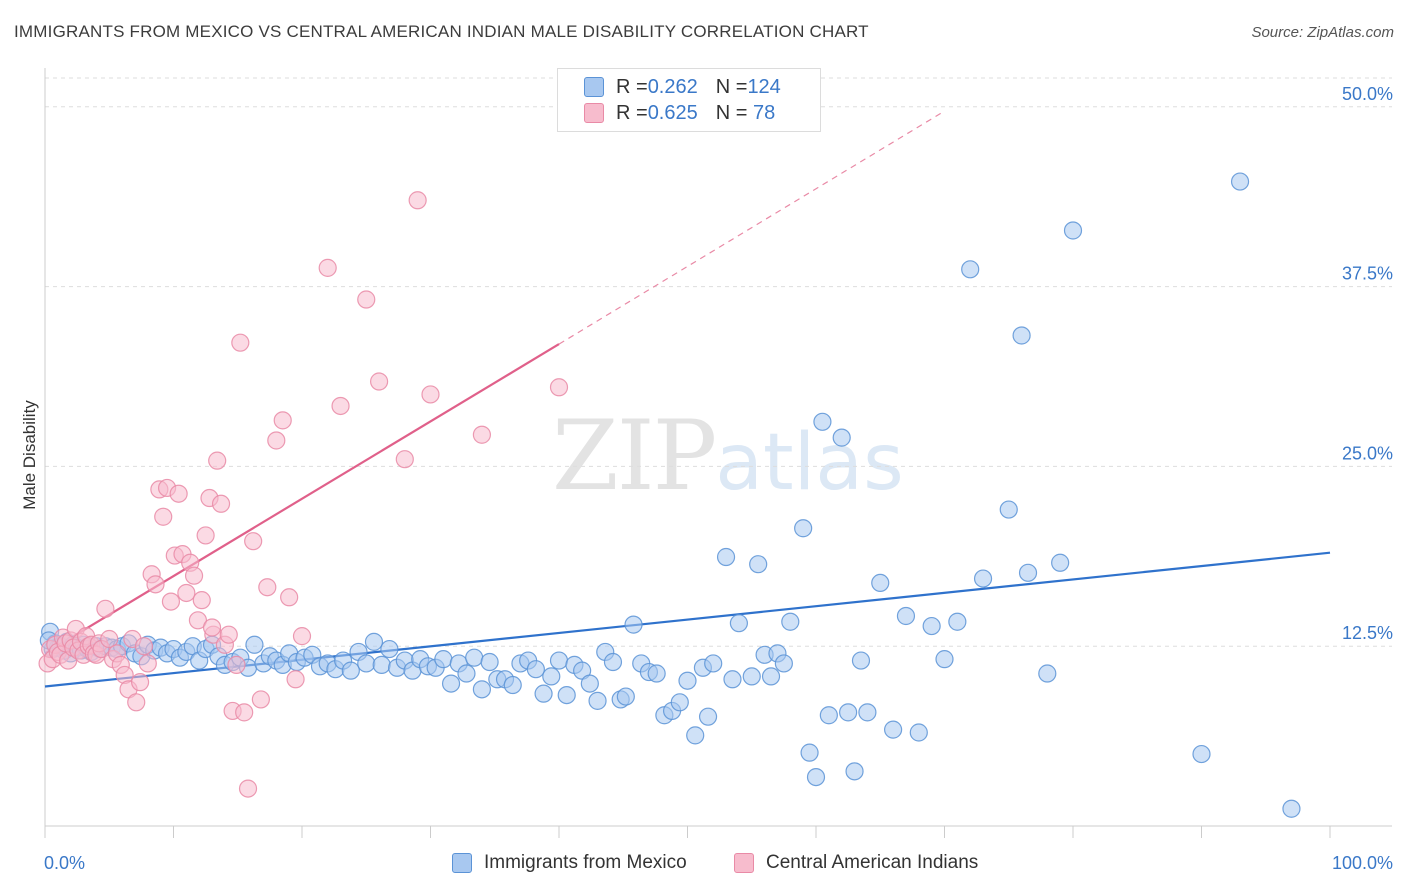 The width and height of the screenshot is (1406, 892). What do you see at coordinates (1362, 863) in the screenshot?
I see `x-tick-label: 100.0%` at bounding box center [1362, 863].